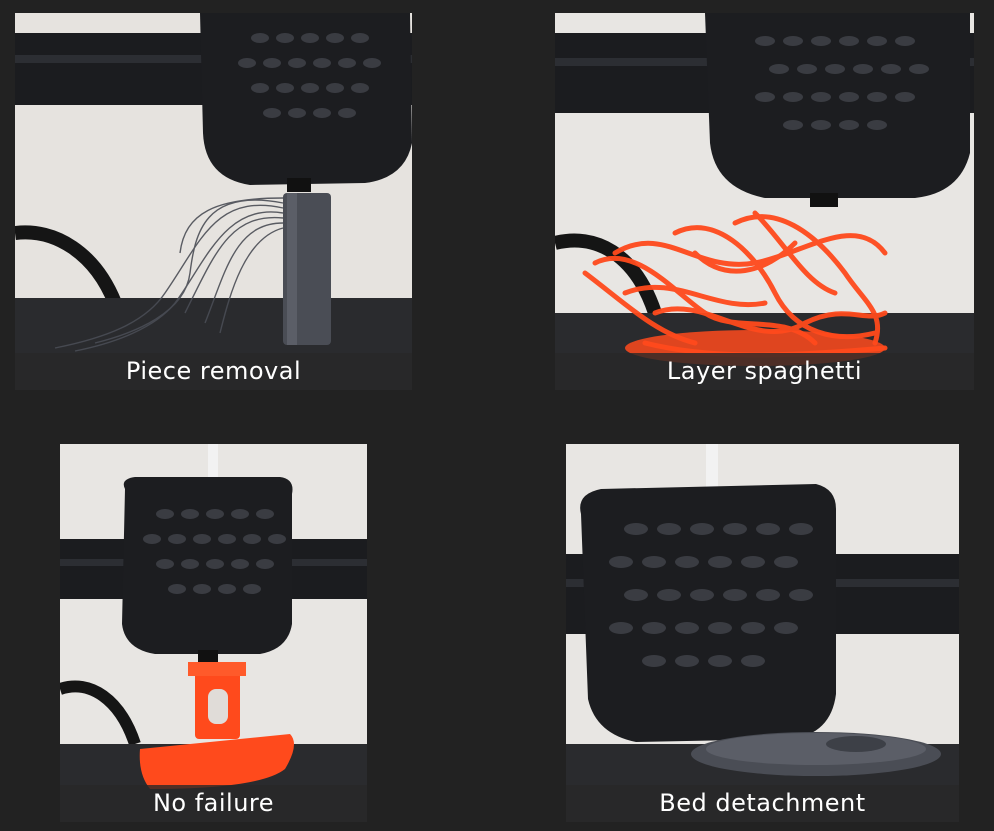  Describe the element at coordinates (213, 371) in the screenshot. I see `caption-piece-removal: Piece removal` at that location.